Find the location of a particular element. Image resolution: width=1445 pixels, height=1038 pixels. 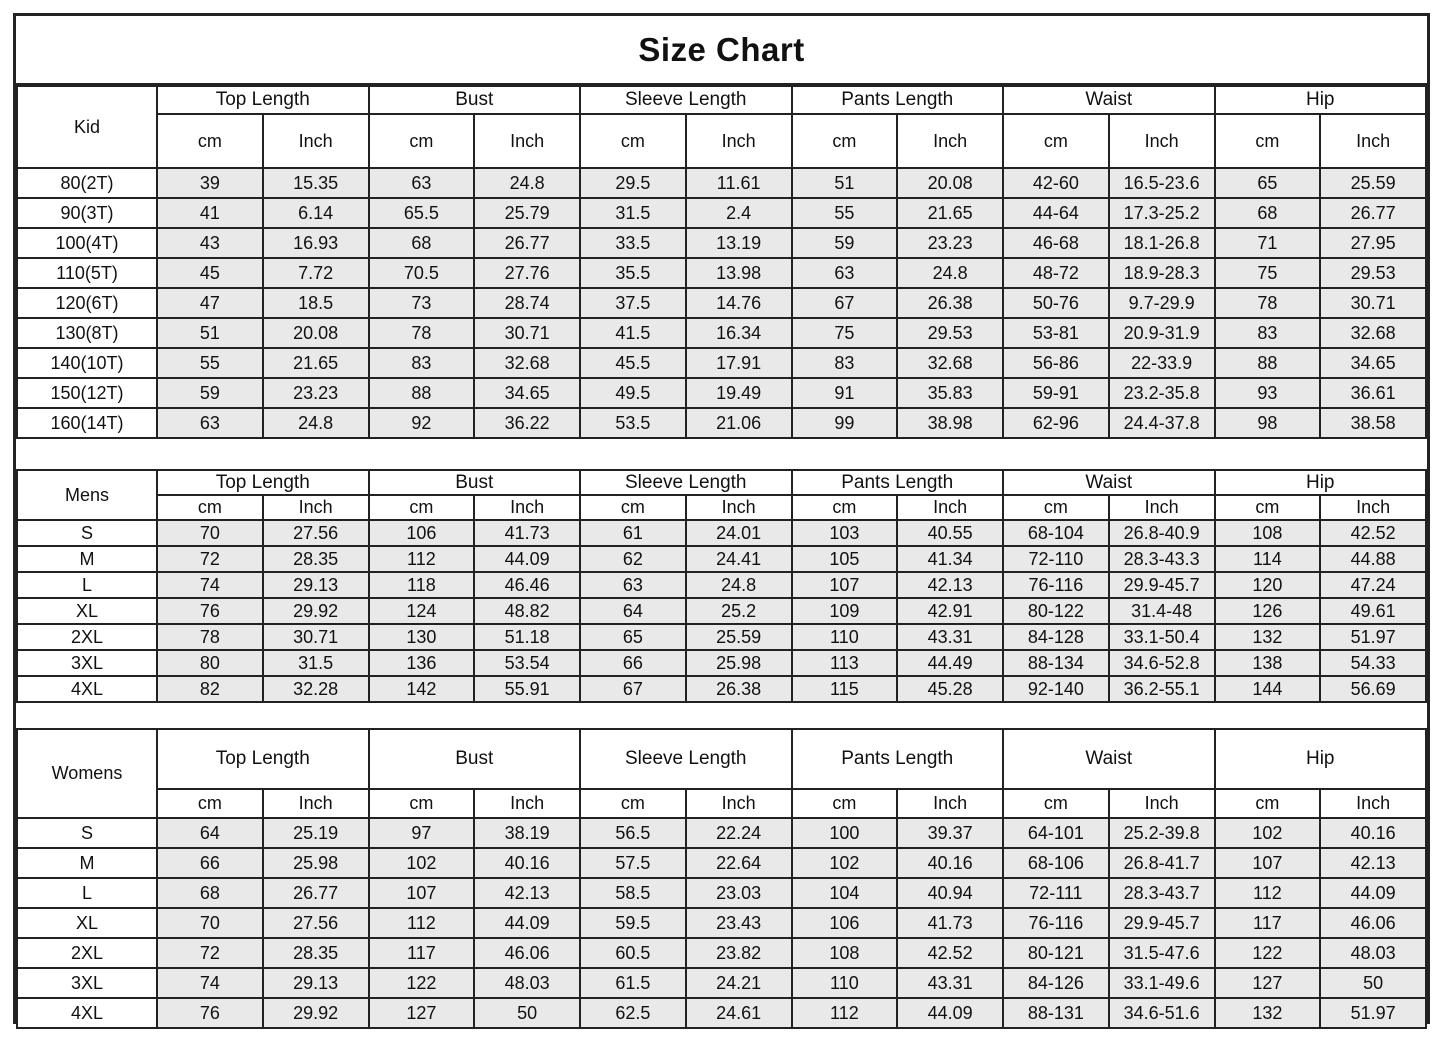

value-cell: 47 is located at coordinates (210, 303).